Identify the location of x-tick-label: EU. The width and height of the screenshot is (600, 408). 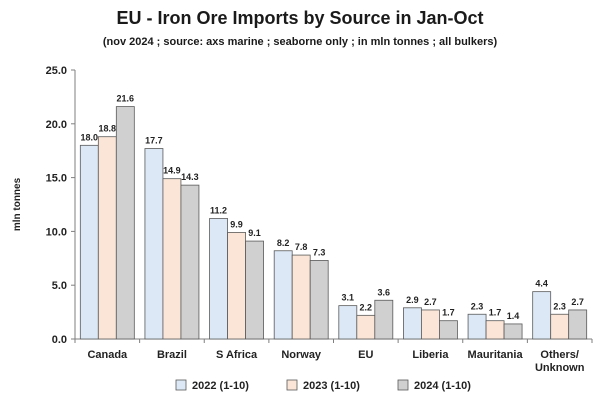
(365, 355).